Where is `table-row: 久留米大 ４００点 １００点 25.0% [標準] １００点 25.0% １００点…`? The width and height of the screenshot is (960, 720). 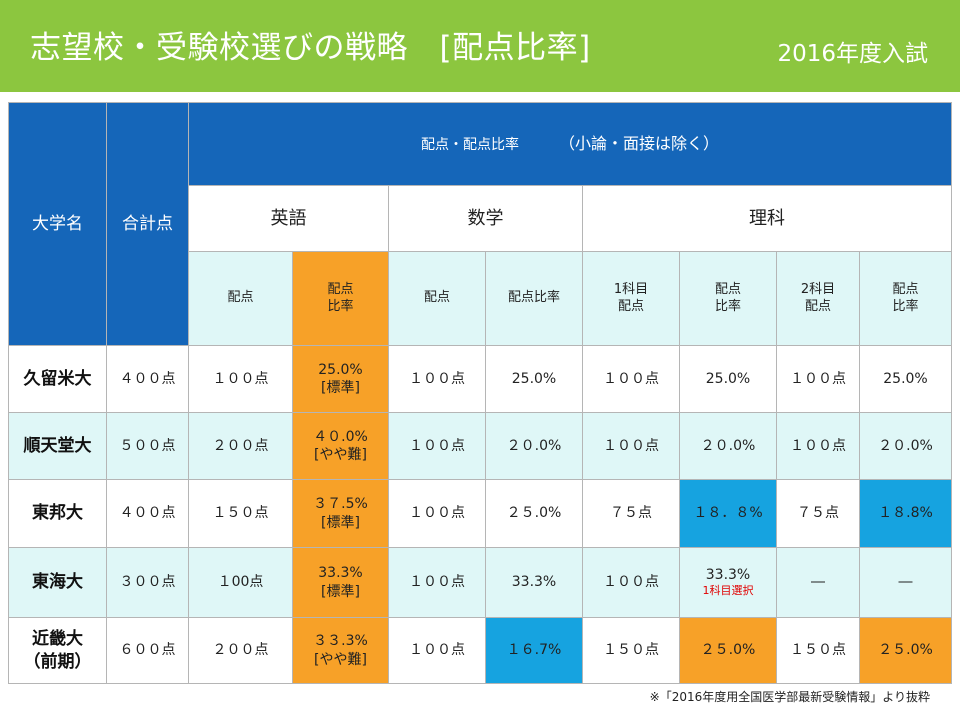 table-row: 久留米大 ４００点 １００点 25.0% [標準] １００点 25.0% １００点… is located at coordinates (480, 379).